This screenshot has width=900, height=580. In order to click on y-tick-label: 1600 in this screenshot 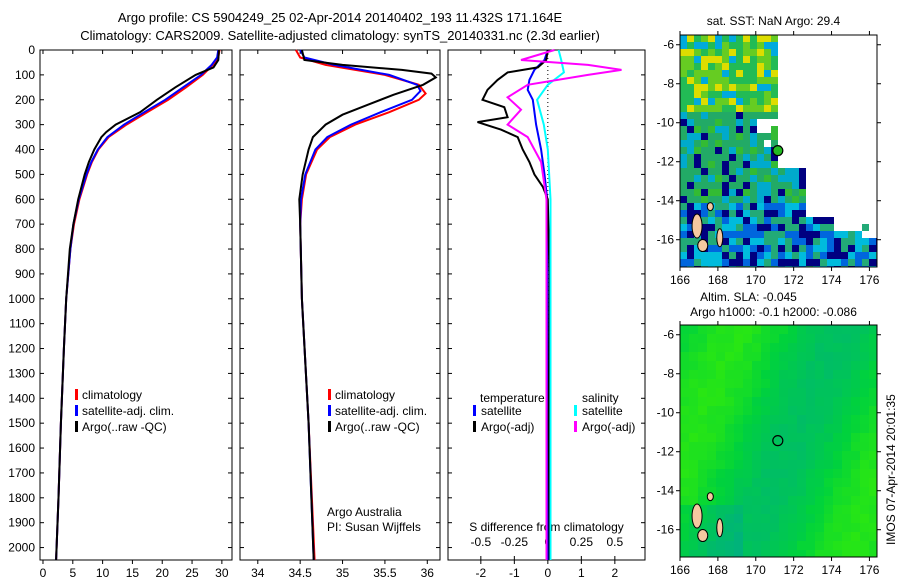, I will do `click(21, 448)`.